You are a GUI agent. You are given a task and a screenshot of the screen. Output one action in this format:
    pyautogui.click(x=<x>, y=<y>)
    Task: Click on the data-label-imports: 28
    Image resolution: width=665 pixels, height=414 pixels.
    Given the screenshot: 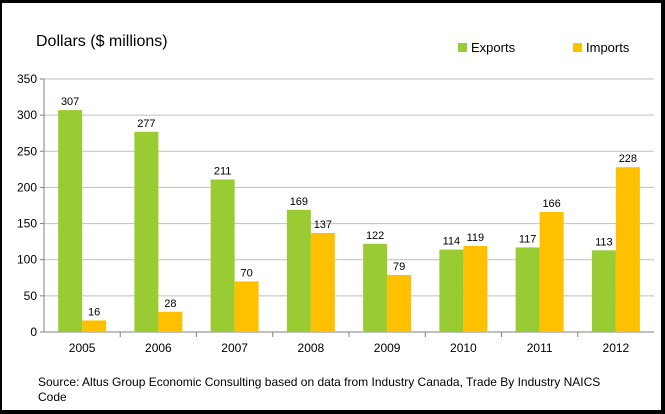 What is the action you would take?
    pyautogui.click(x=170, y=304)
    